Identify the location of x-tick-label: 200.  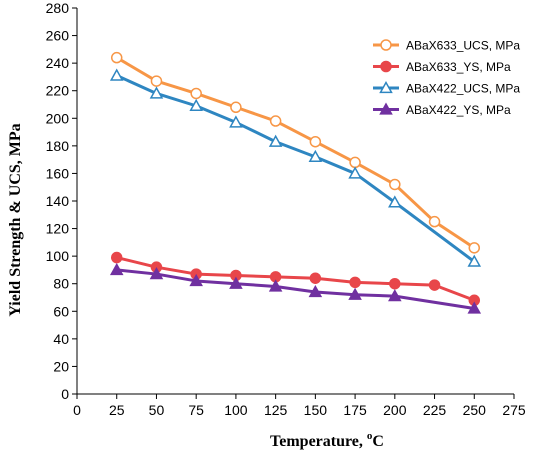
(395, 410).